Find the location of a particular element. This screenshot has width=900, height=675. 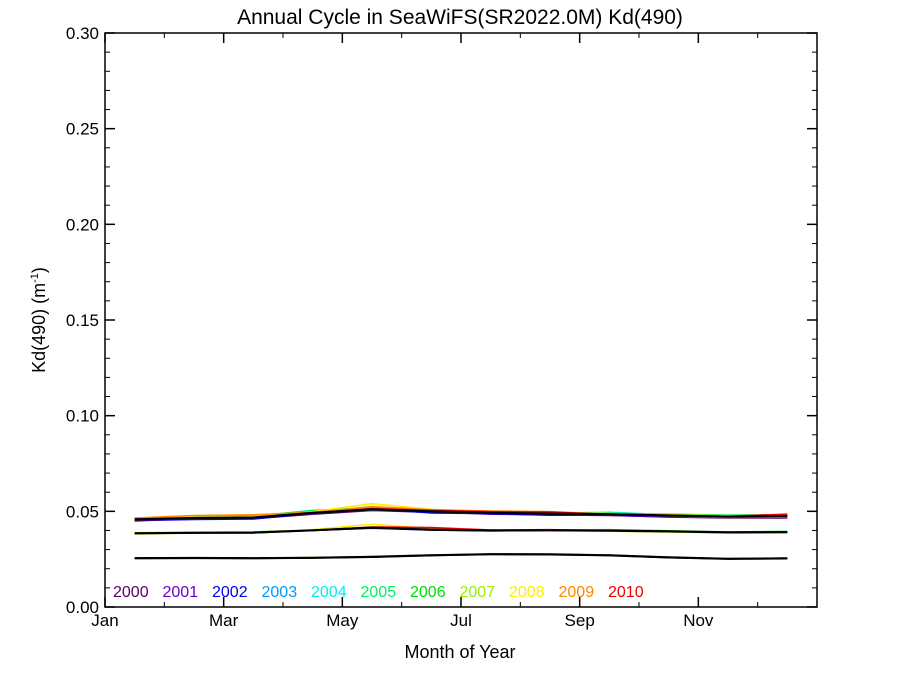

y-tick-label: 0.05 is located at coordinates (82, 511).